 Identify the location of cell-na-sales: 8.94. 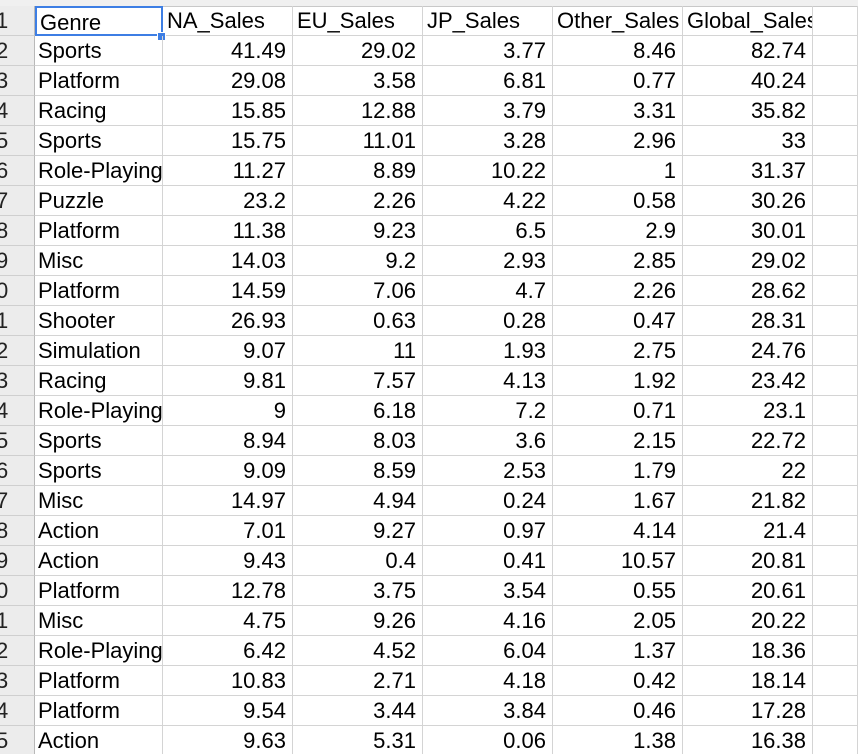
(228, 441).